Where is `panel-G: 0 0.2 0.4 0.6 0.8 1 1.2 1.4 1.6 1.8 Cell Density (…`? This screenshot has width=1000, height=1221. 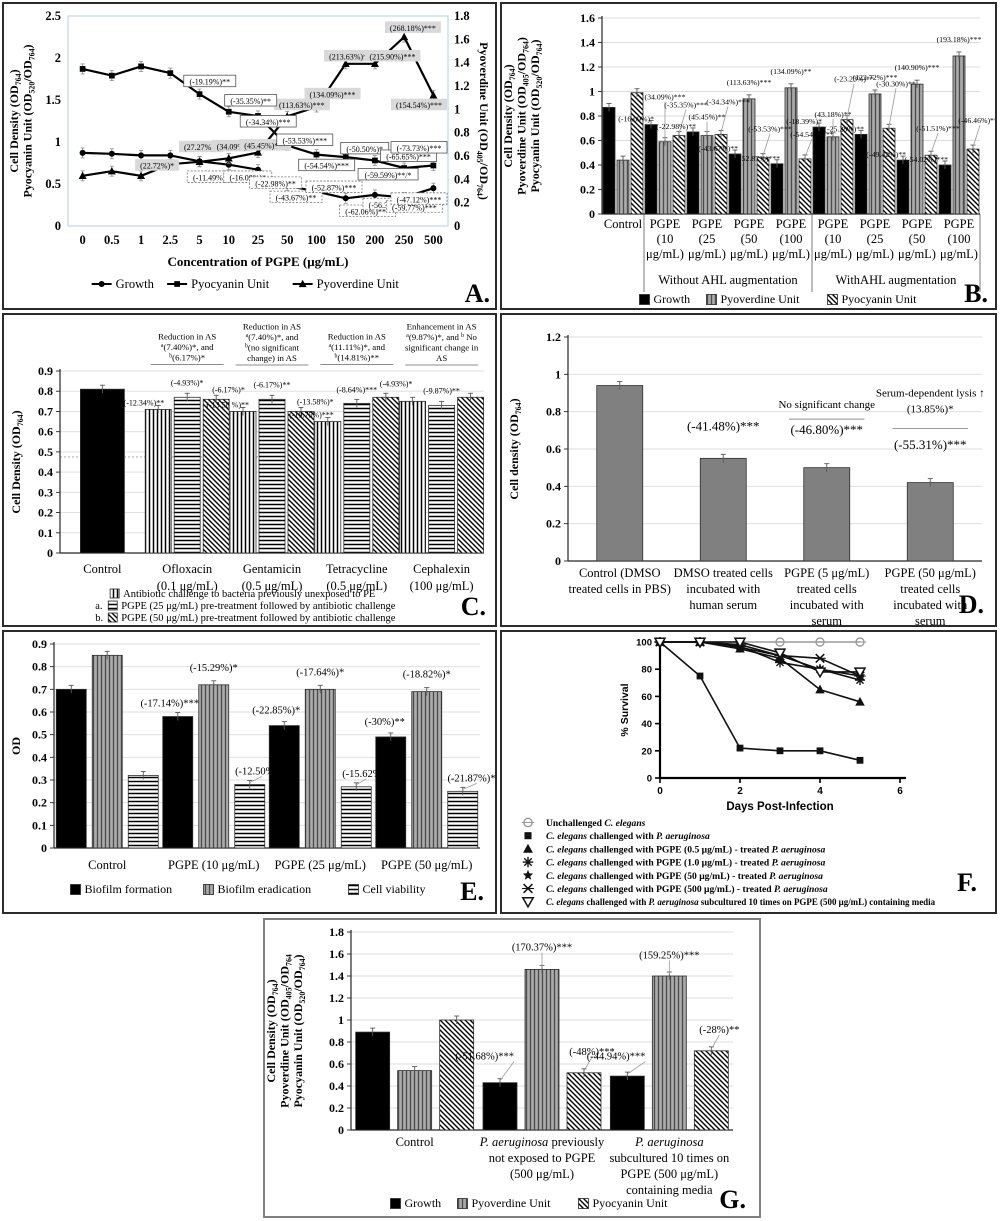
panel-G: 0 0.2 0.4 0.6 0.8 1 1.2 1.4 1.6 1.8 Cell Density (… is located at coordinates (512, 1068).